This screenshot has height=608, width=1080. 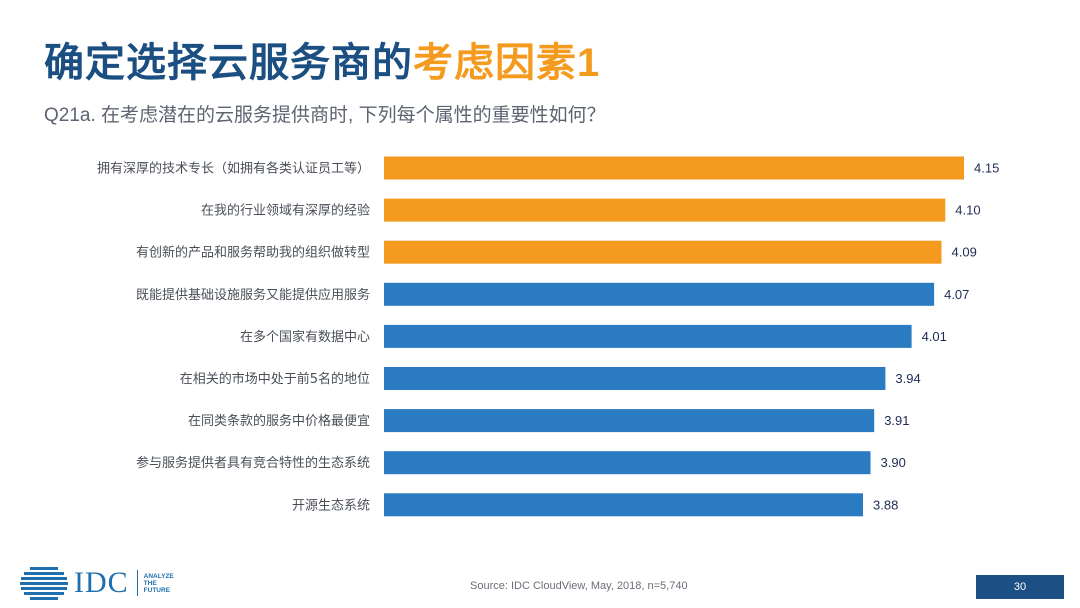 What do you see at coordinates (896, 420) in the screenshot?
I see `value-label: 3.91` at bounding box center [896, 420].